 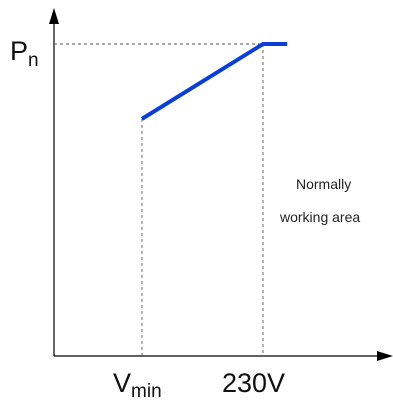 I want to click on power-curve-line, so click(x=214, y=81).